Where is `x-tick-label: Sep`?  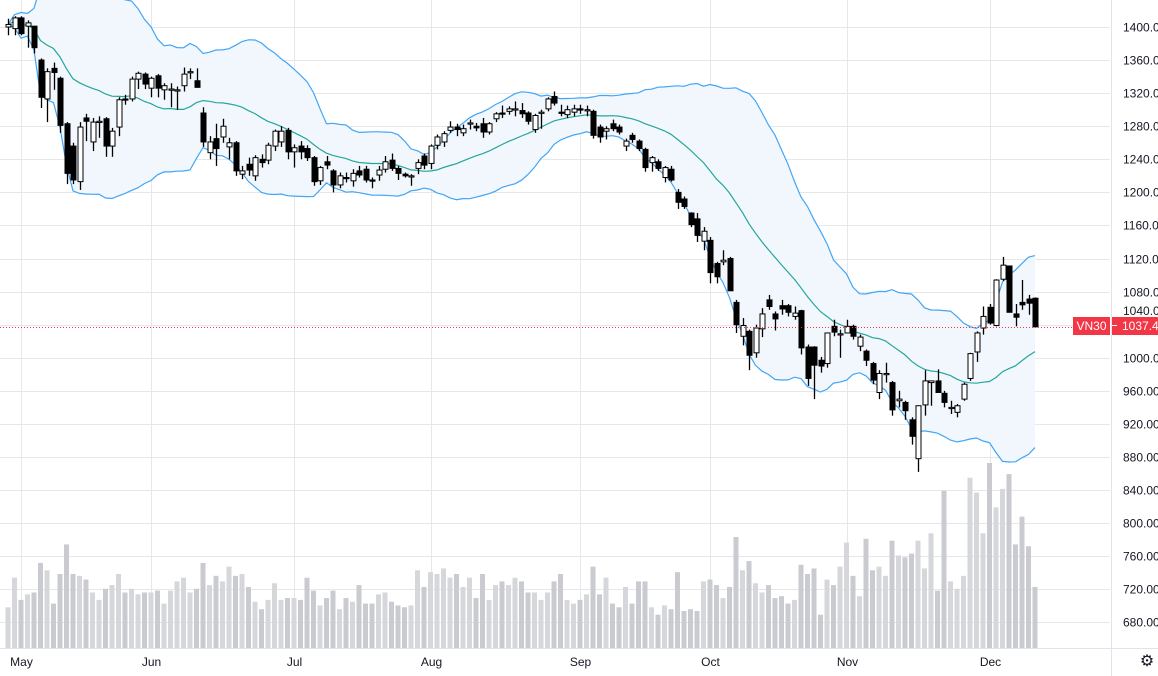
x-tick-label: Sep is located at coordinates (581, 662).